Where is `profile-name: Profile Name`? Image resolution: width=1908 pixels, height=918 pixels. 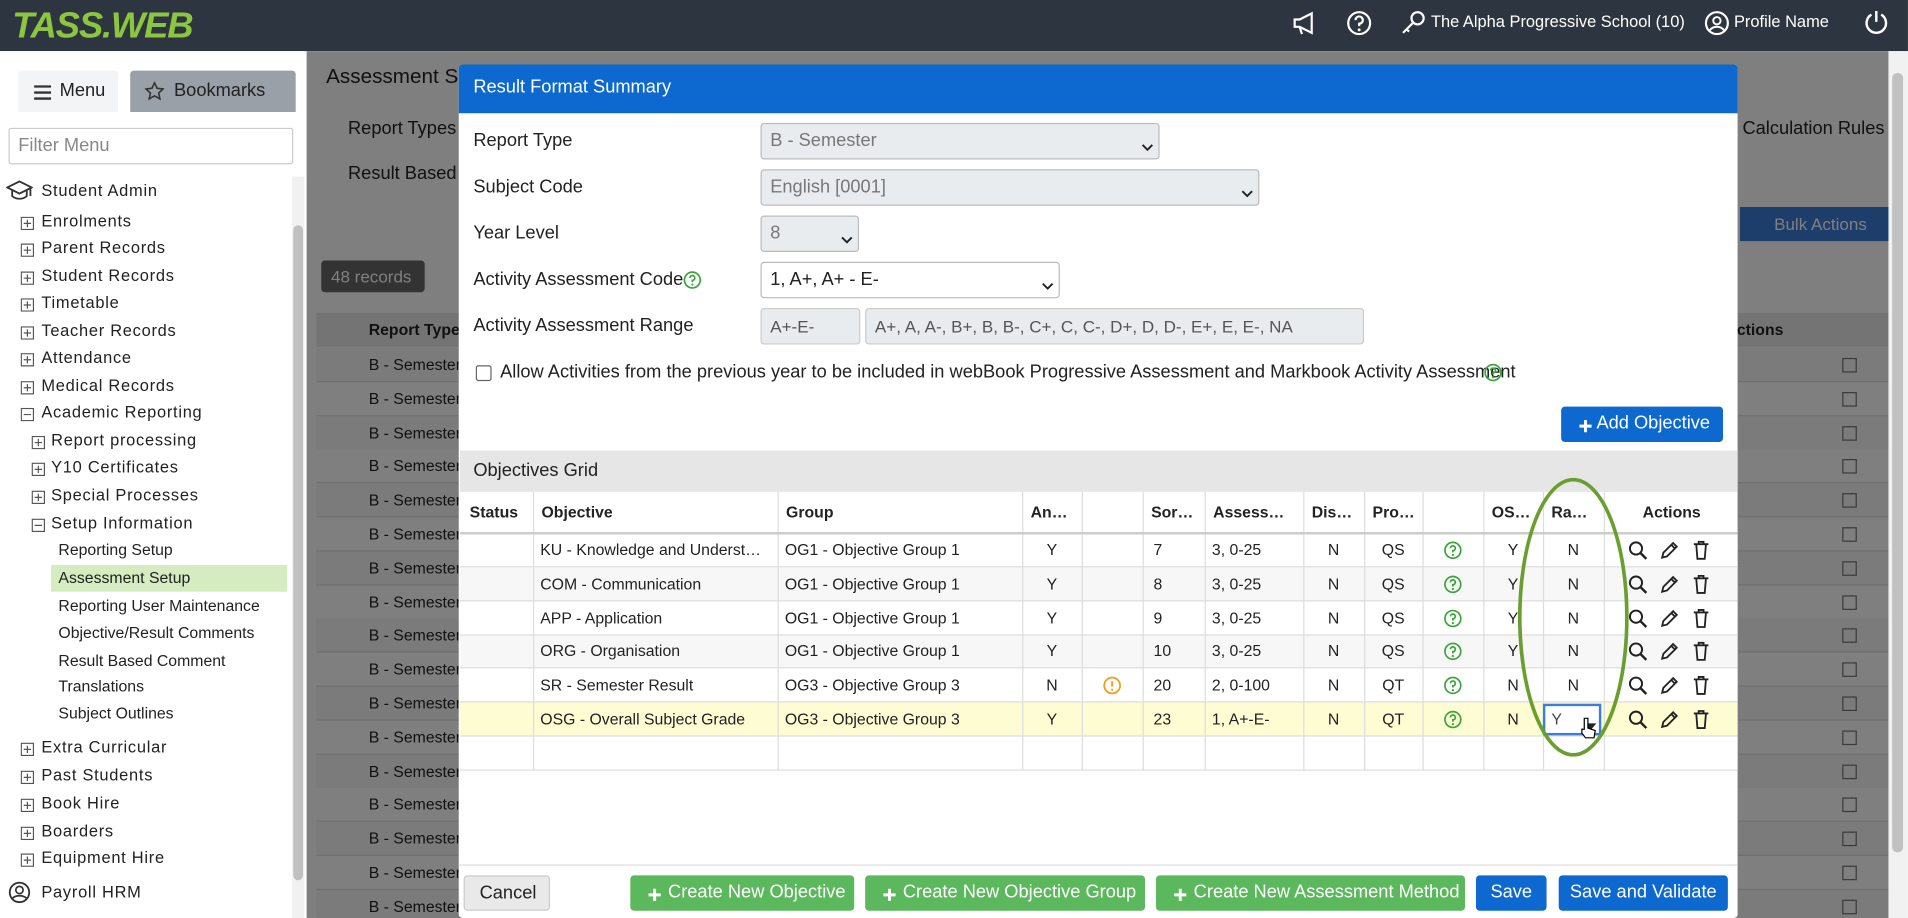 profile-name: Profile Name is located at coordinates (1781, 22).